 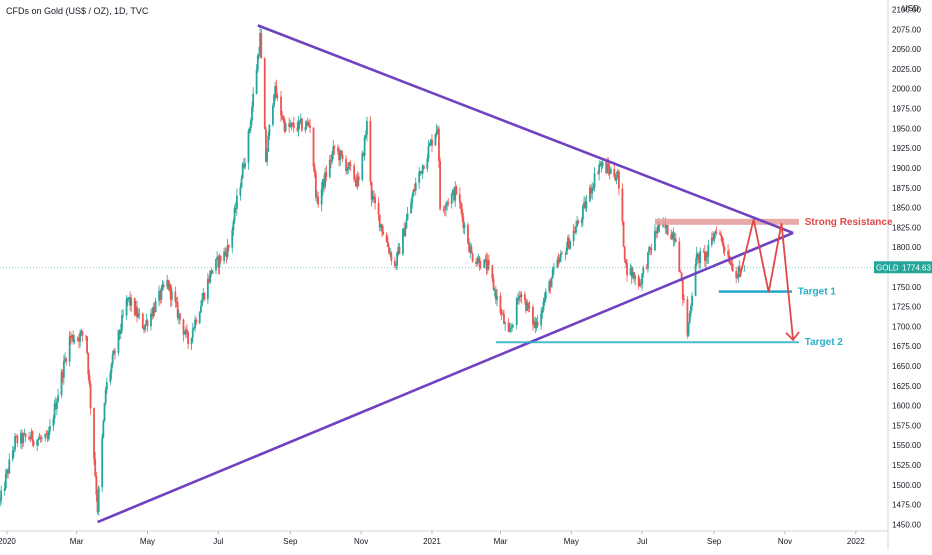 I want to click on annotation-labels: Strong Resistance Target 1 Target 2, so click(x=845, y=282).